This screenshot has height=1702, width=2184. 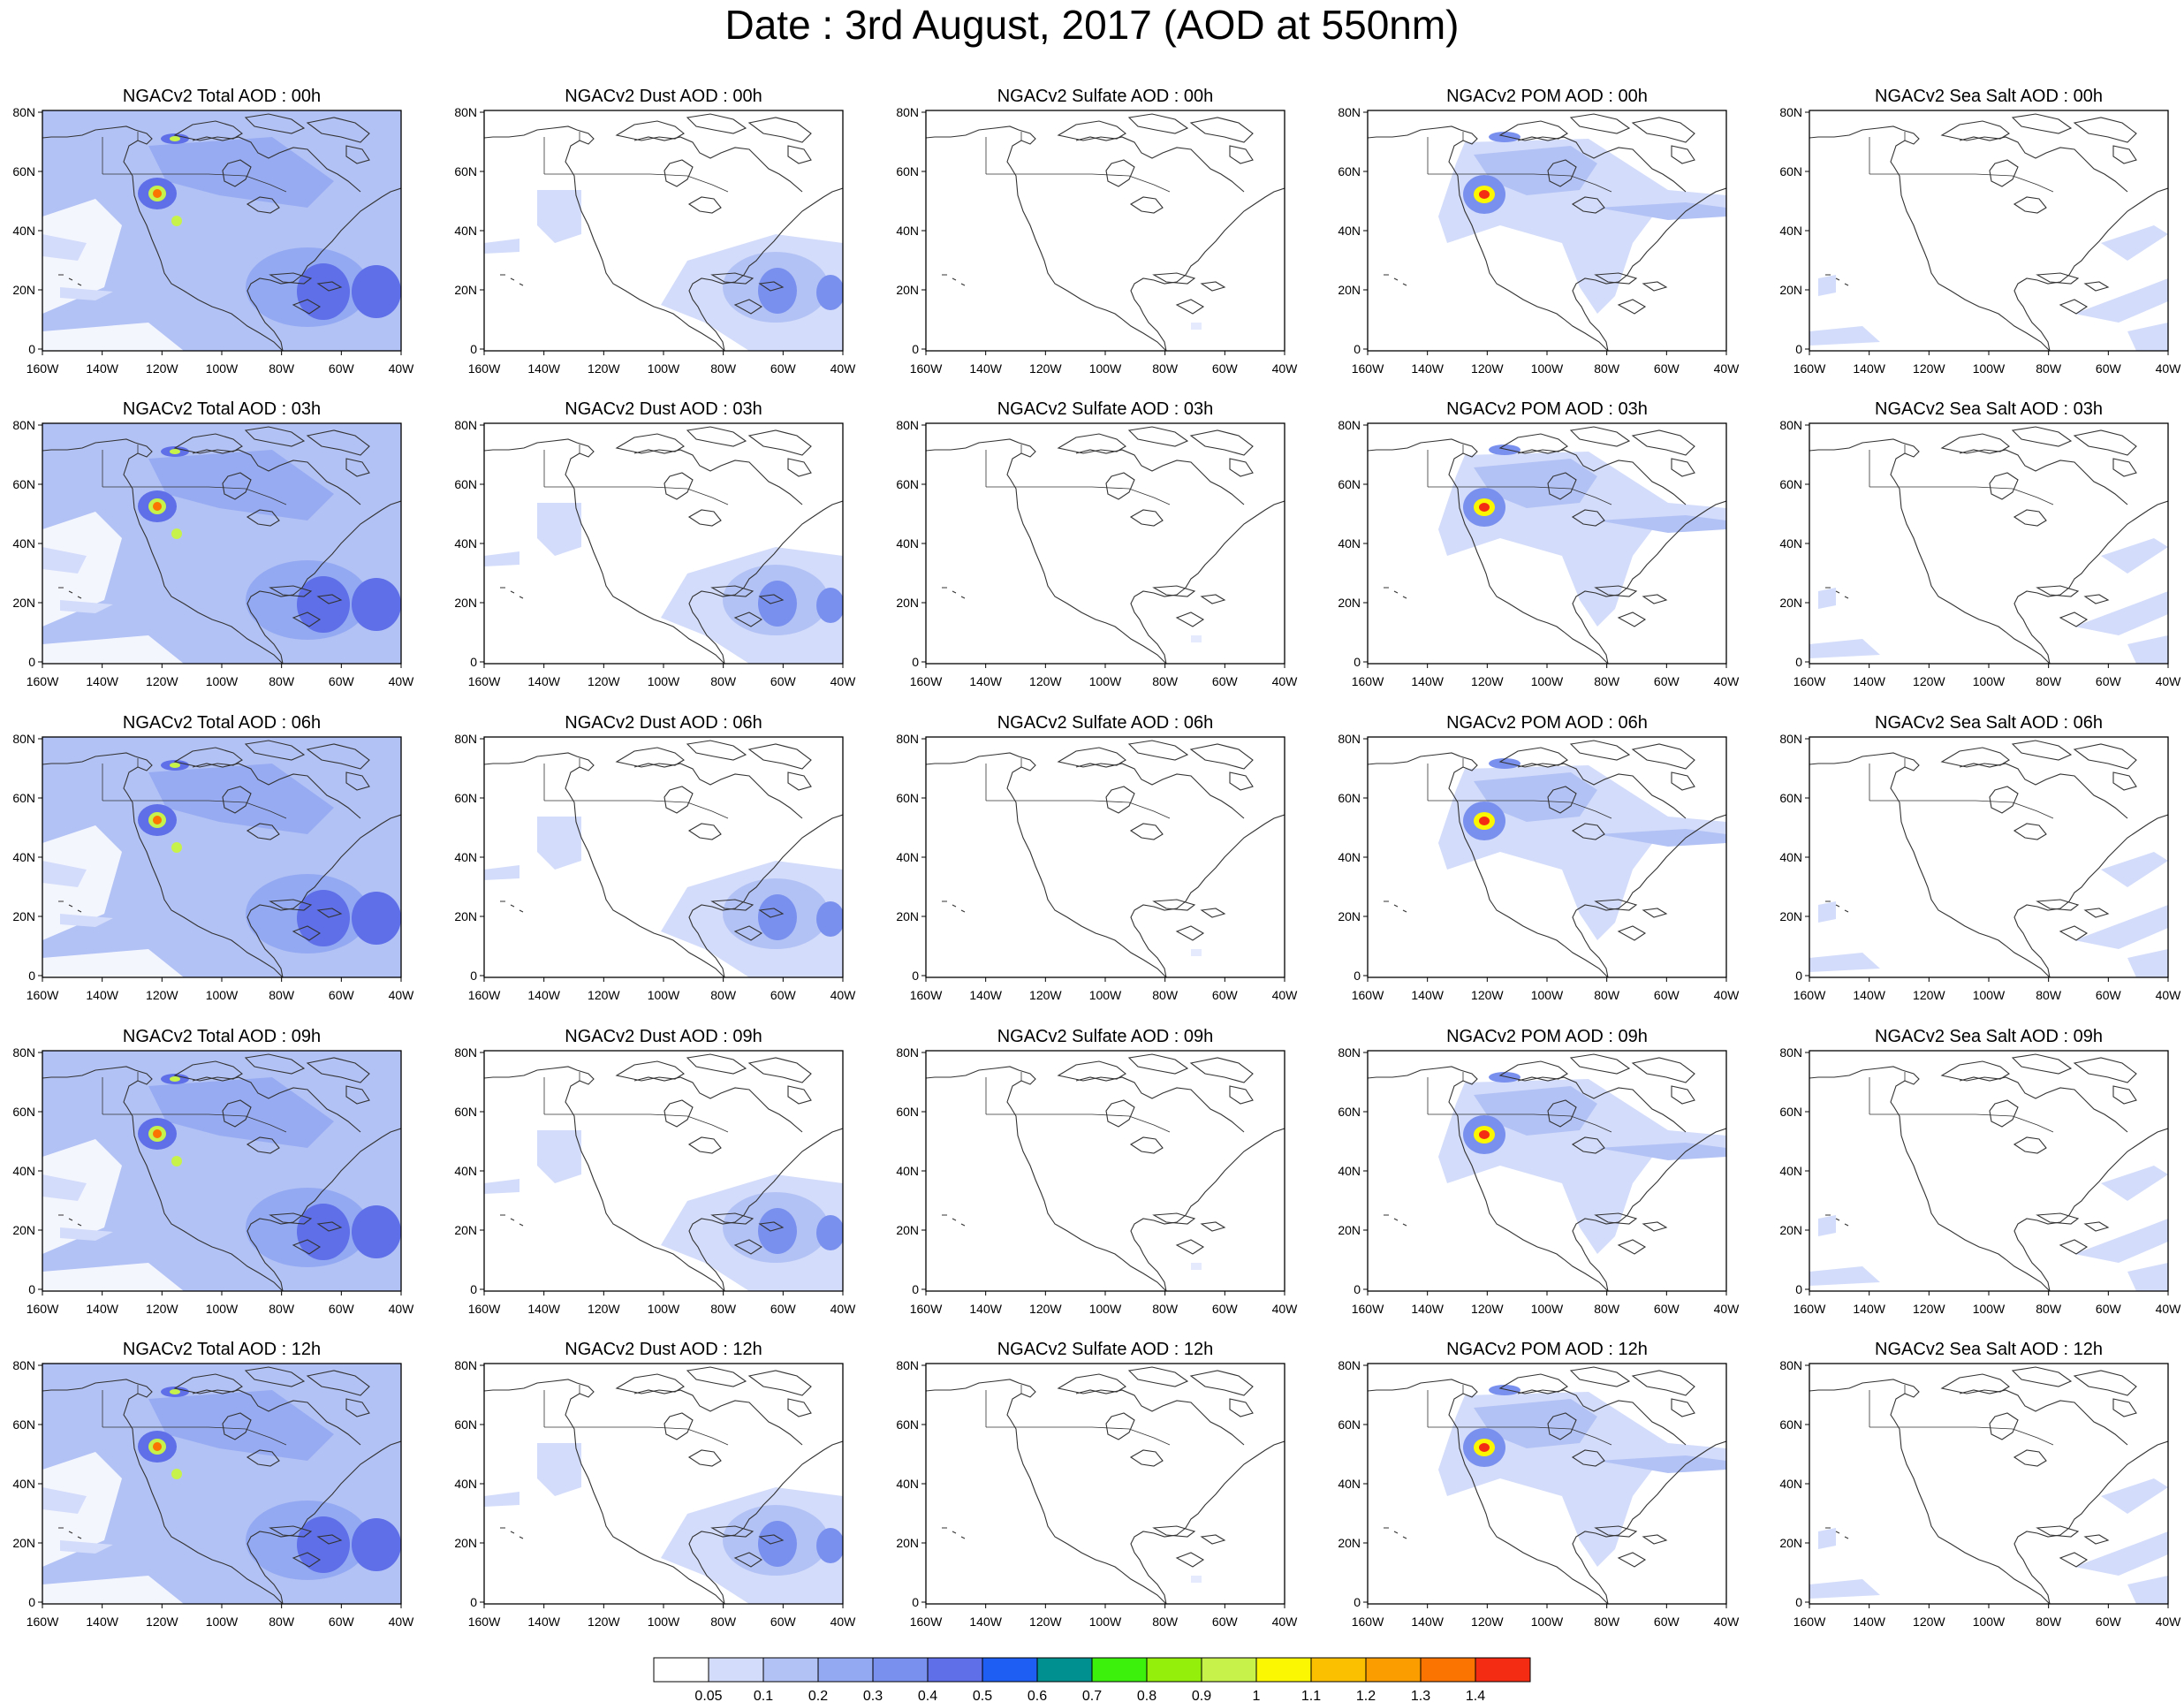 What do you see at coordinates (1105, 96) in the screenshot?
I see `panel-title: NGACv2 Sulfate AOD : 00h` at bounding box center [1105, 96].